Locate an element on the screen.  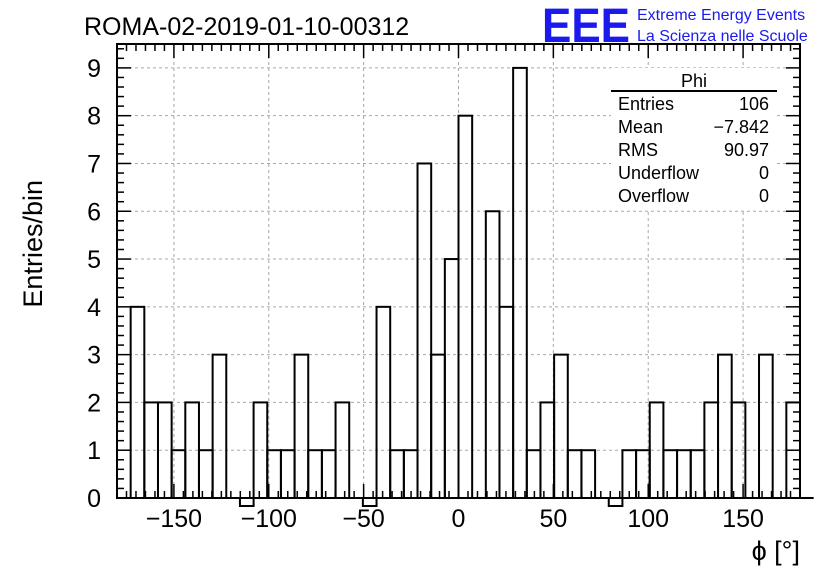
x-tick-label: 100 is located at coordinates (648, 519).